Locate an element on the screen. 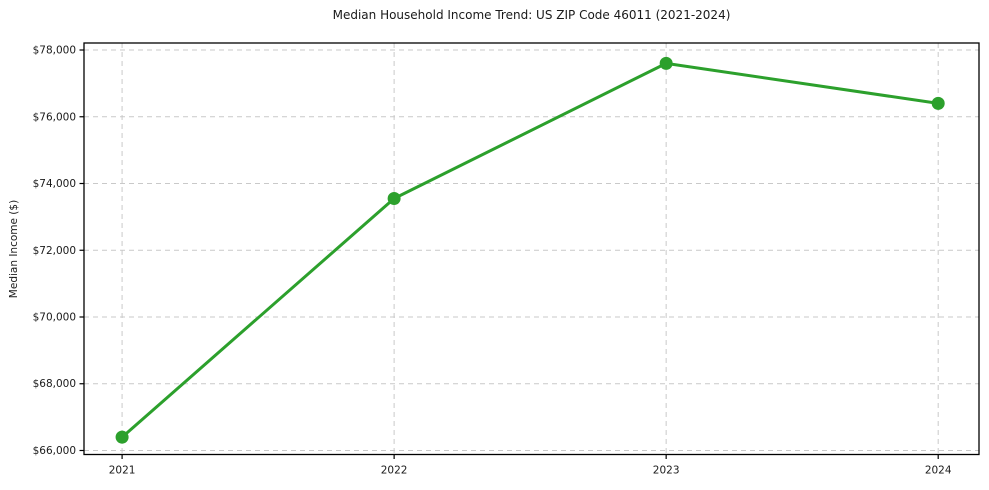 Image resolution: width=989 pixels, height=490 pixels. y-tick-label: $78,000 is located at coordinates (54, 51).